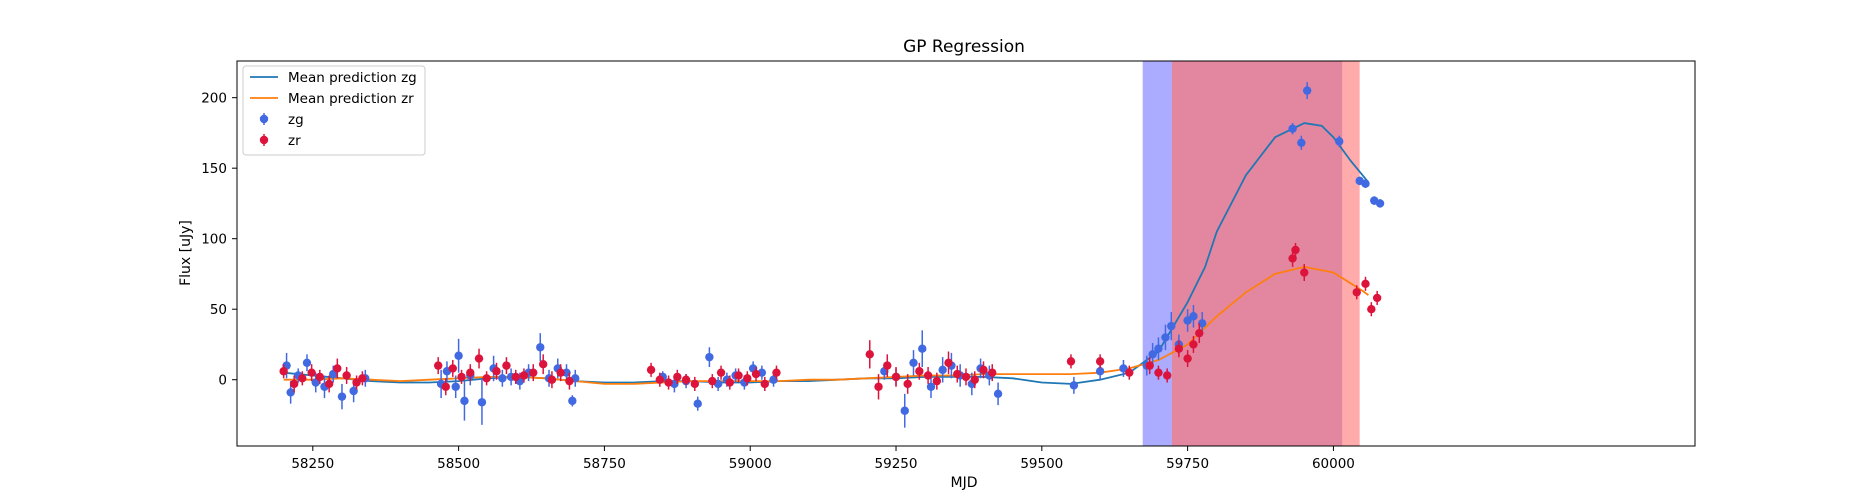  I want to click on legend-label-mean-prediction-zr: Mean prediction zr, so click(351, 99).